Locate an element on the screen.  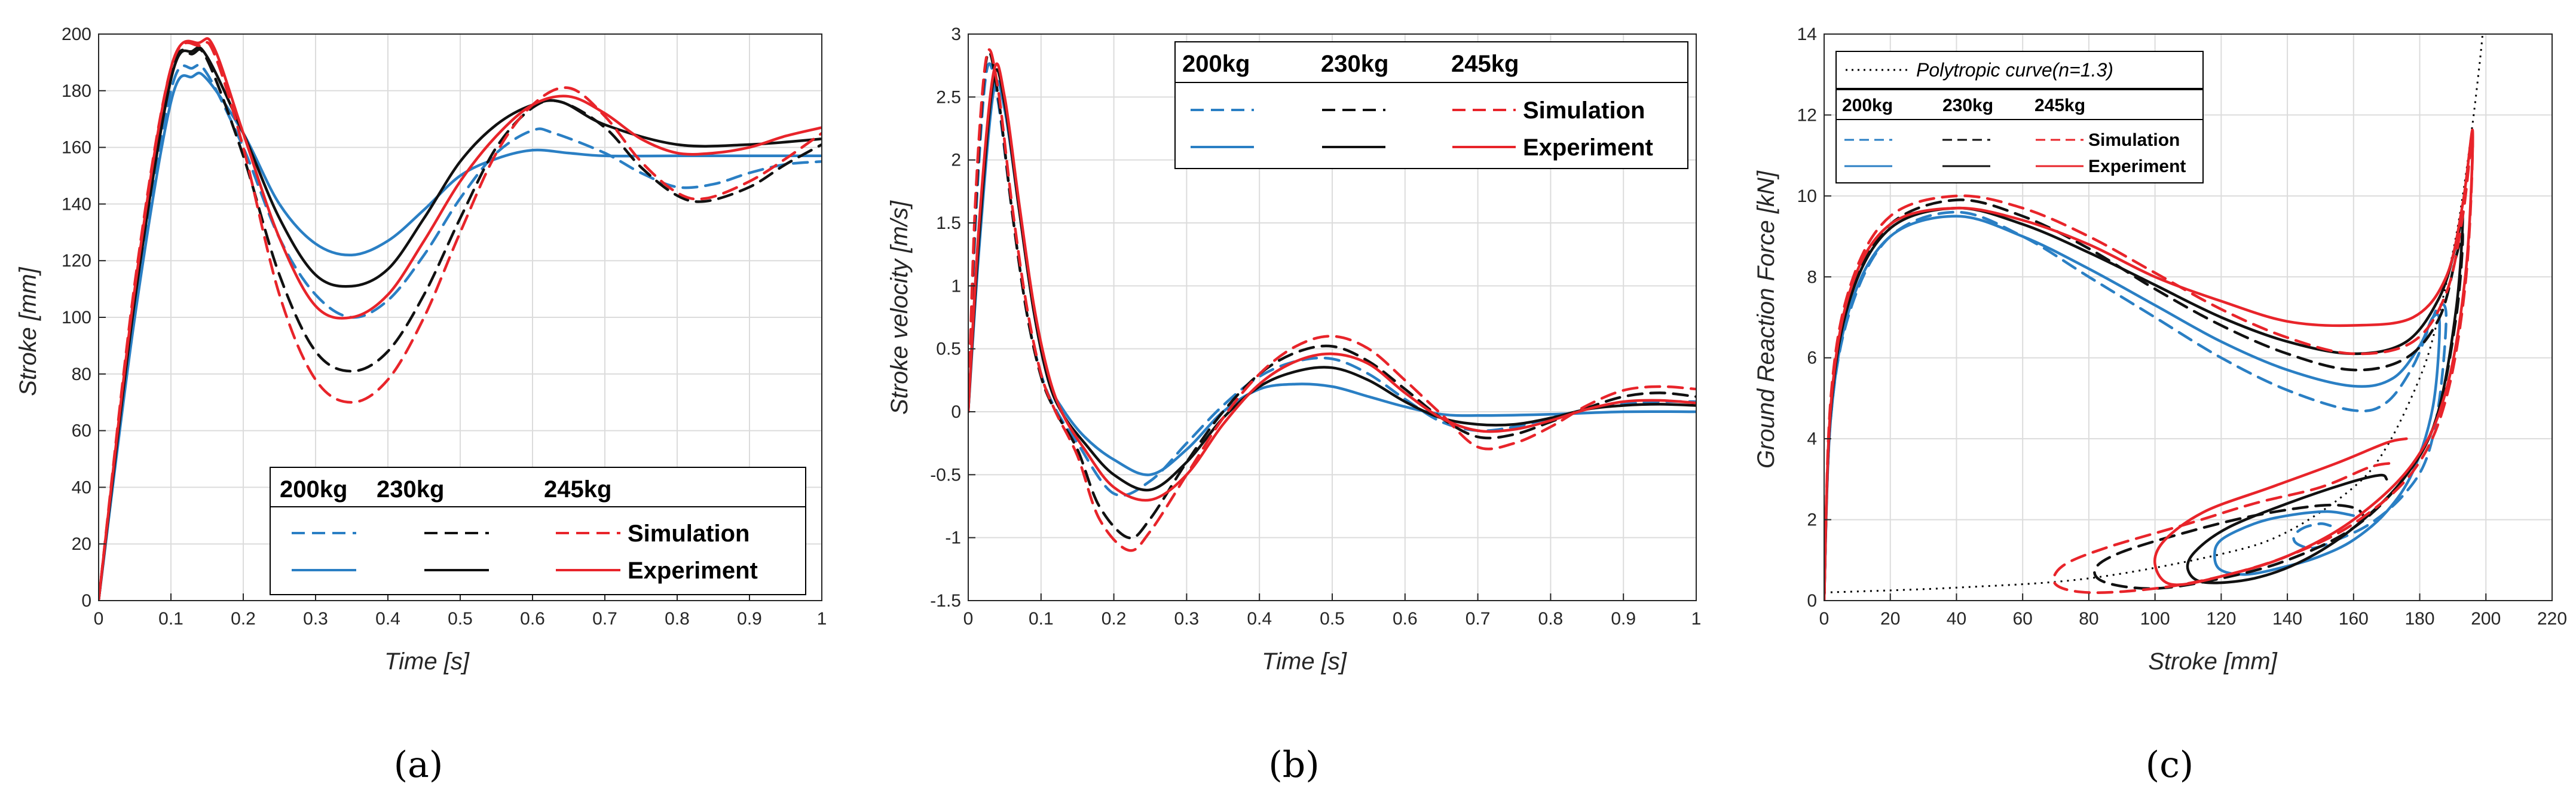
chart-b-legend: 200kg 230kg 245kg Simulation Experiment is located at coordinates (1431, 105).